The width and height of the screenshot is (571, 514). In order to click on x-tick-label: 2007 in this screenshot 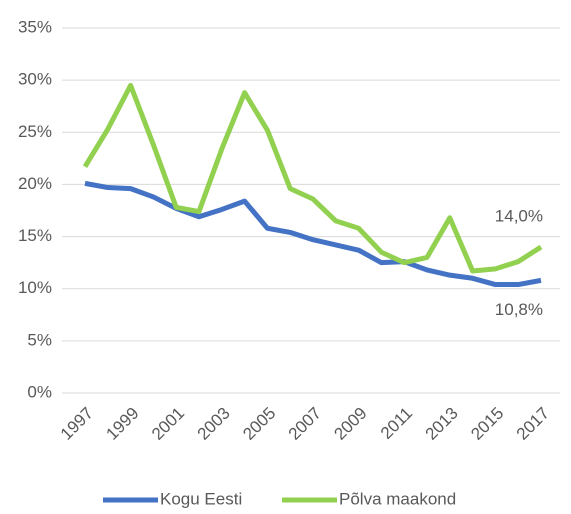, I will do `click(305, 424)`.